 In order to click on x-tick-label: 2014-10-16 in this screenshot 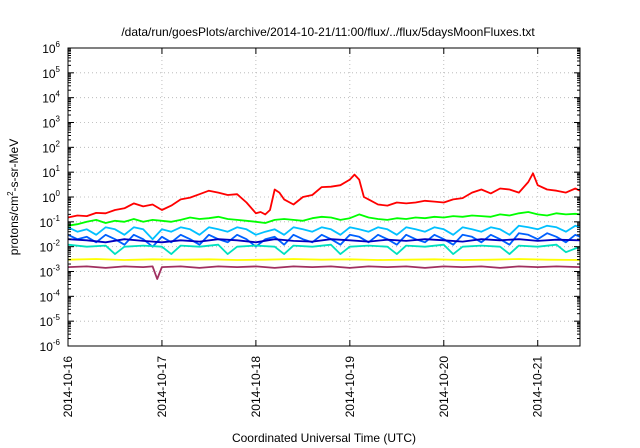, I will do `click(68, 387)`.